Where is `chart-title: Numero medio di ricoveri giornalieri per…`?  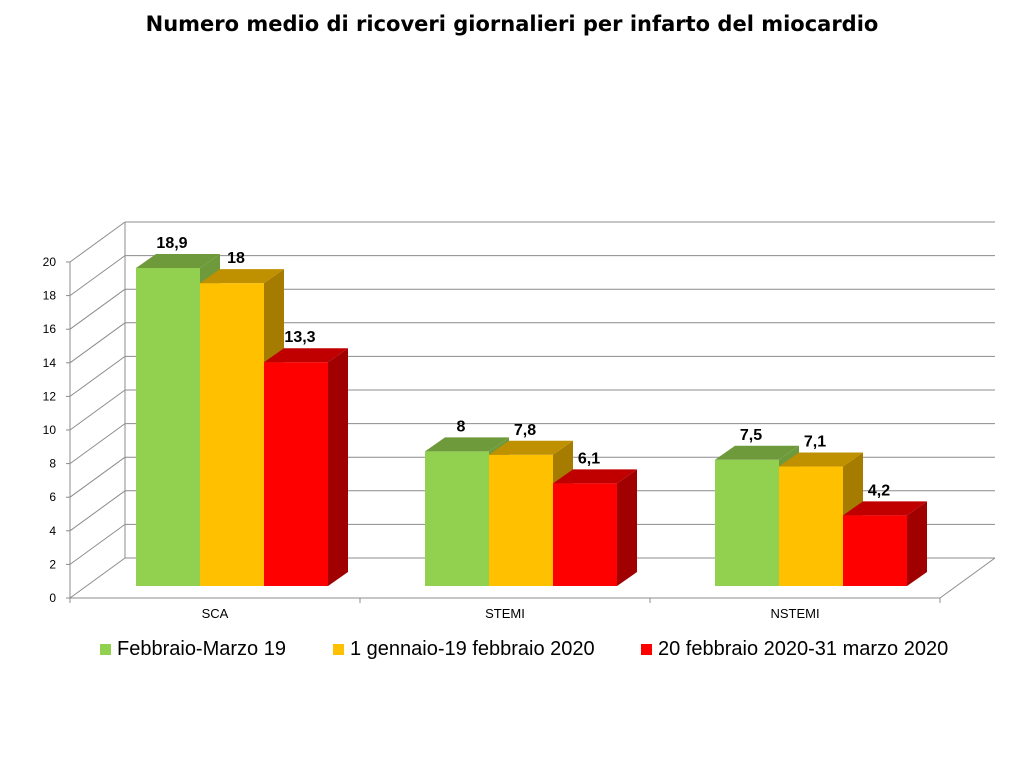 chart-title: Numero medio di ricoveri giornalieri per… is located at coordinates (512, 24).